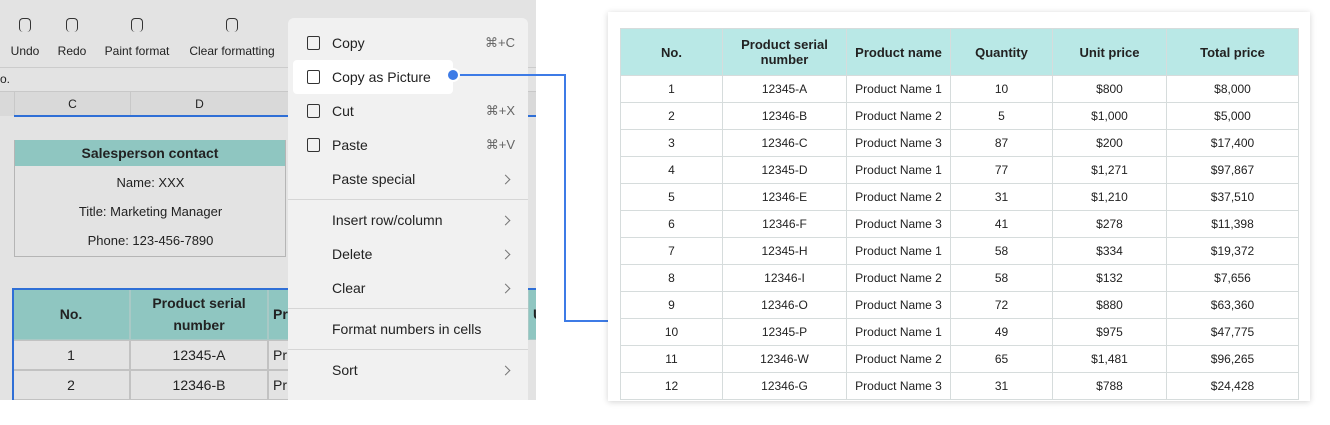  I want to click on table-cell: 72, so click(1001, 305).